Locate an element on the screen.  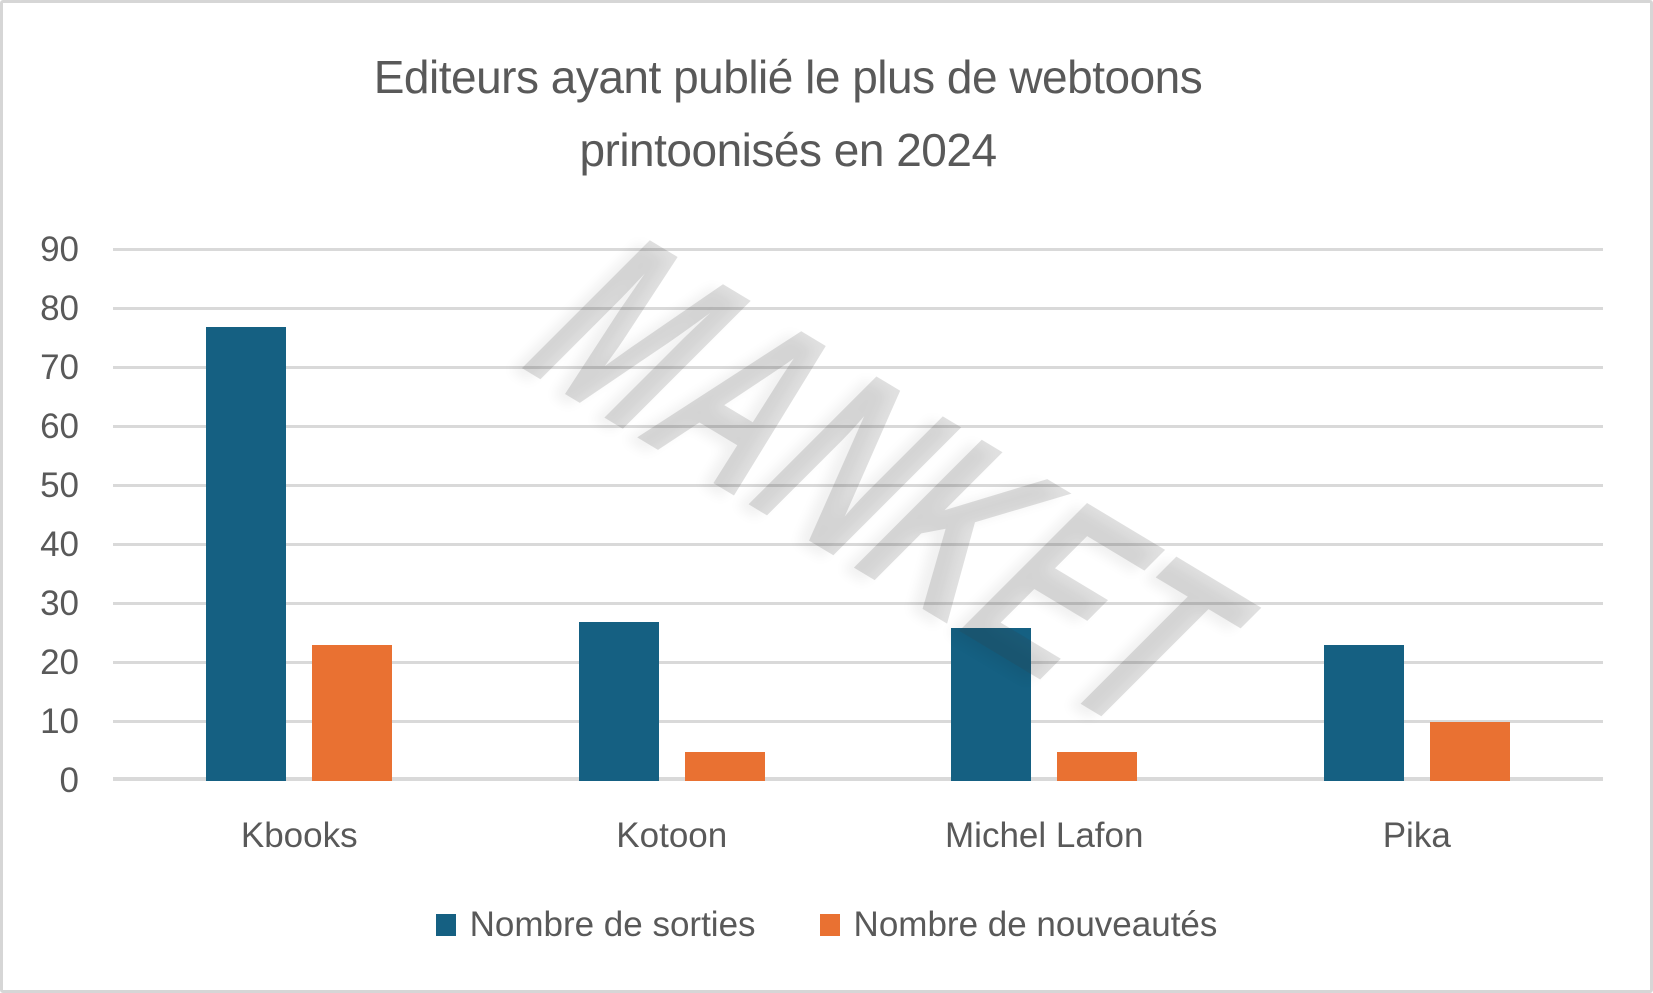
legend-key-icon-nombre-de-nouveautes is located at coordinates (829, 925).